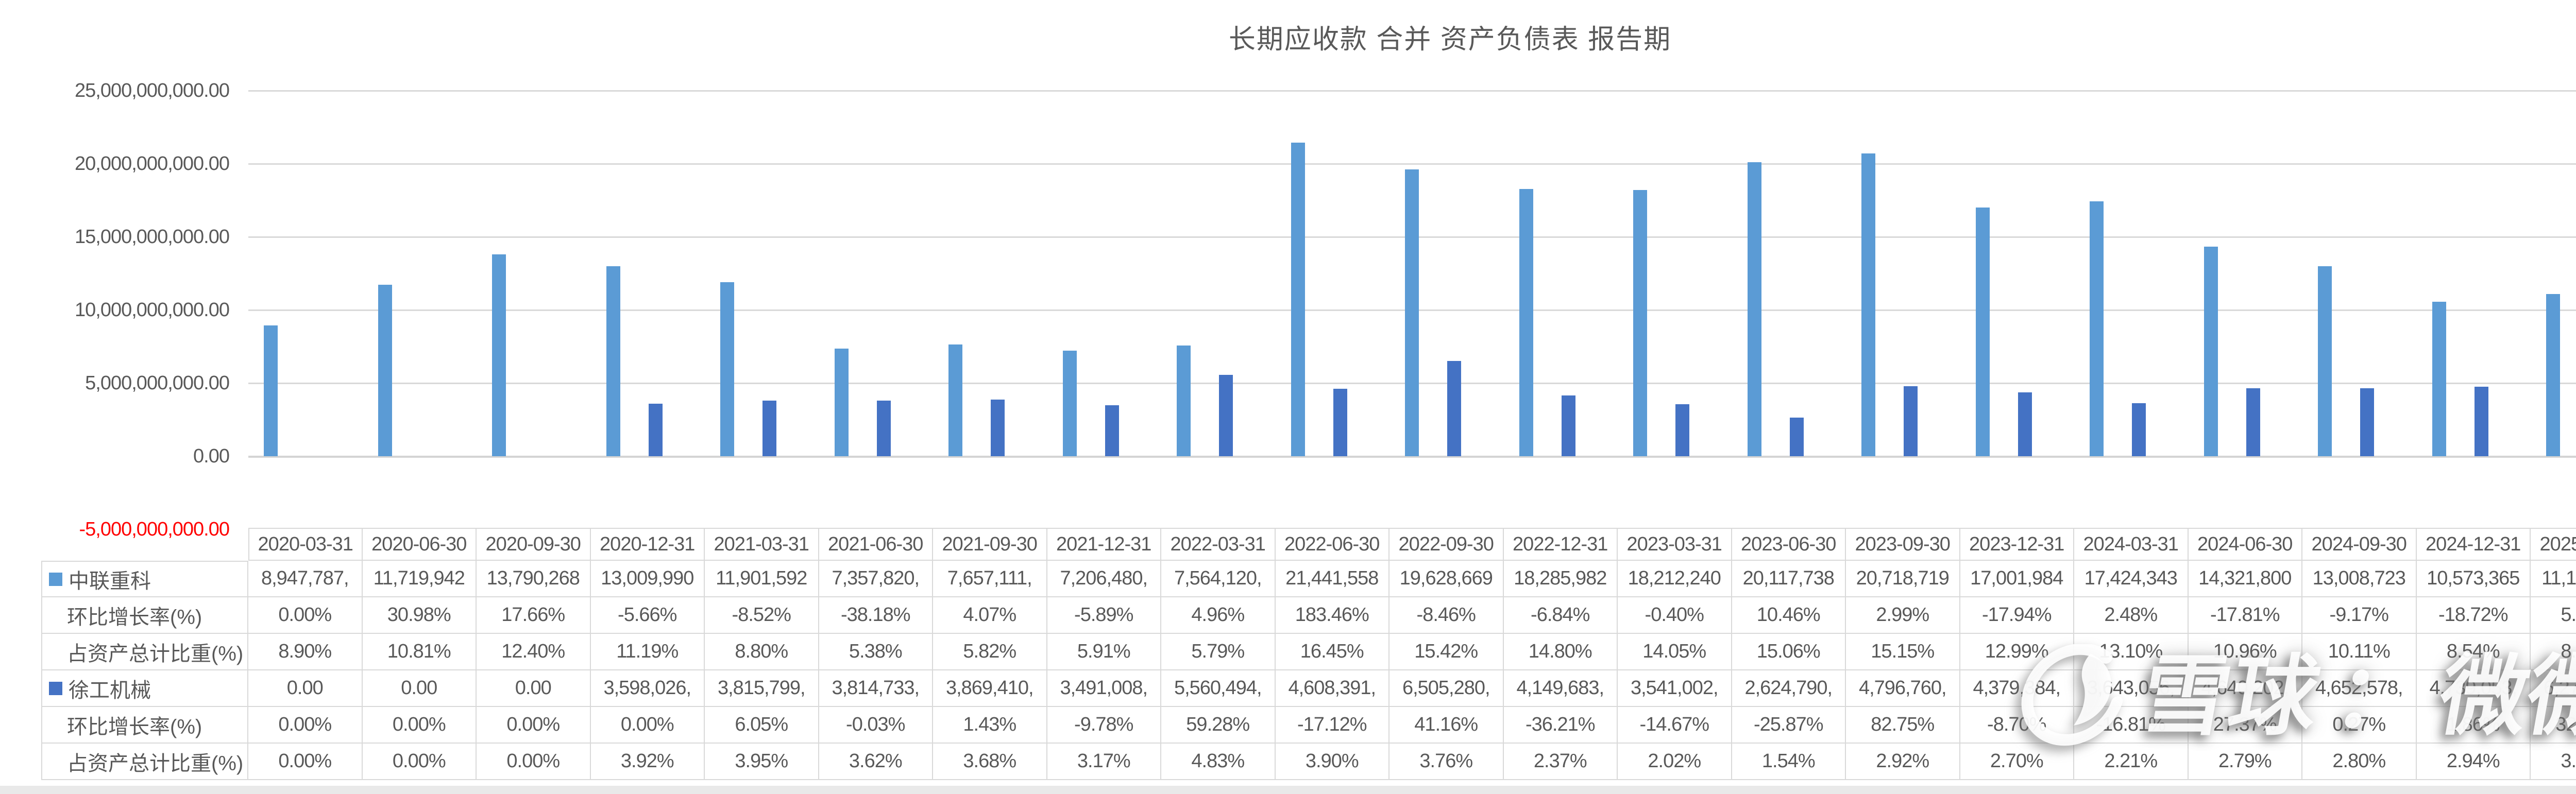 This screenshot has height=794, width=2576. What do you see at coordinates (2017, 652) in the screenshot?
I see `table-cell: 12.99%` at bounding box center [2017, 652].